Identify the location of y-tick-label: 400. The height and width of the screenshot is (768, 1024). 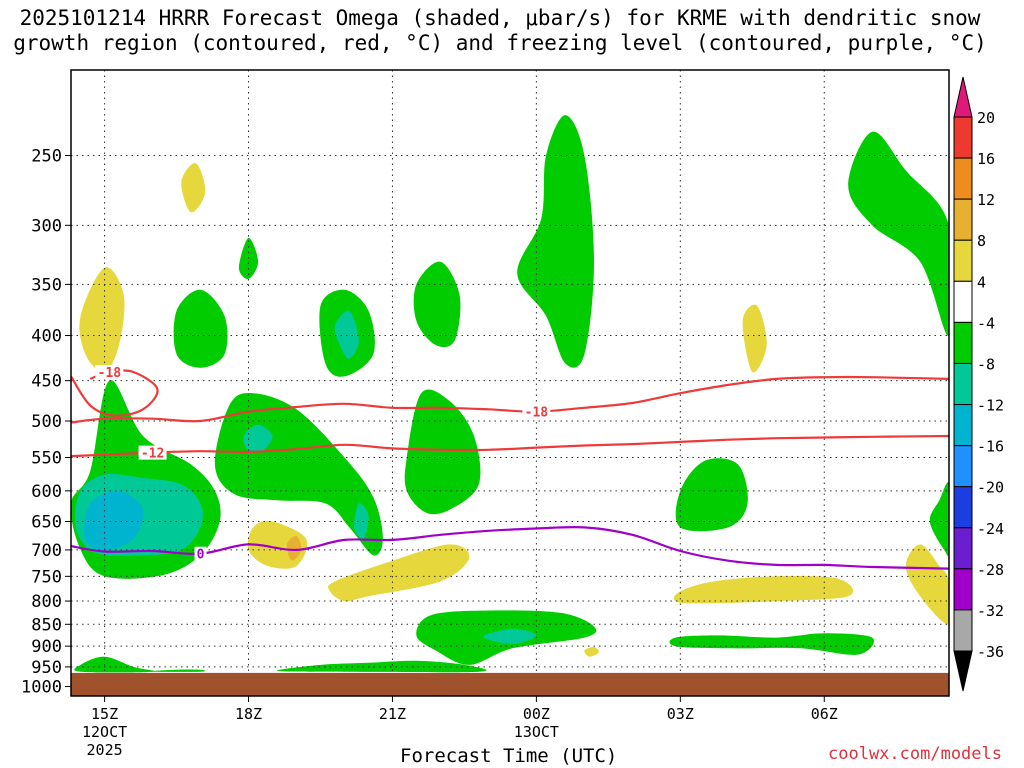
(46, 337).